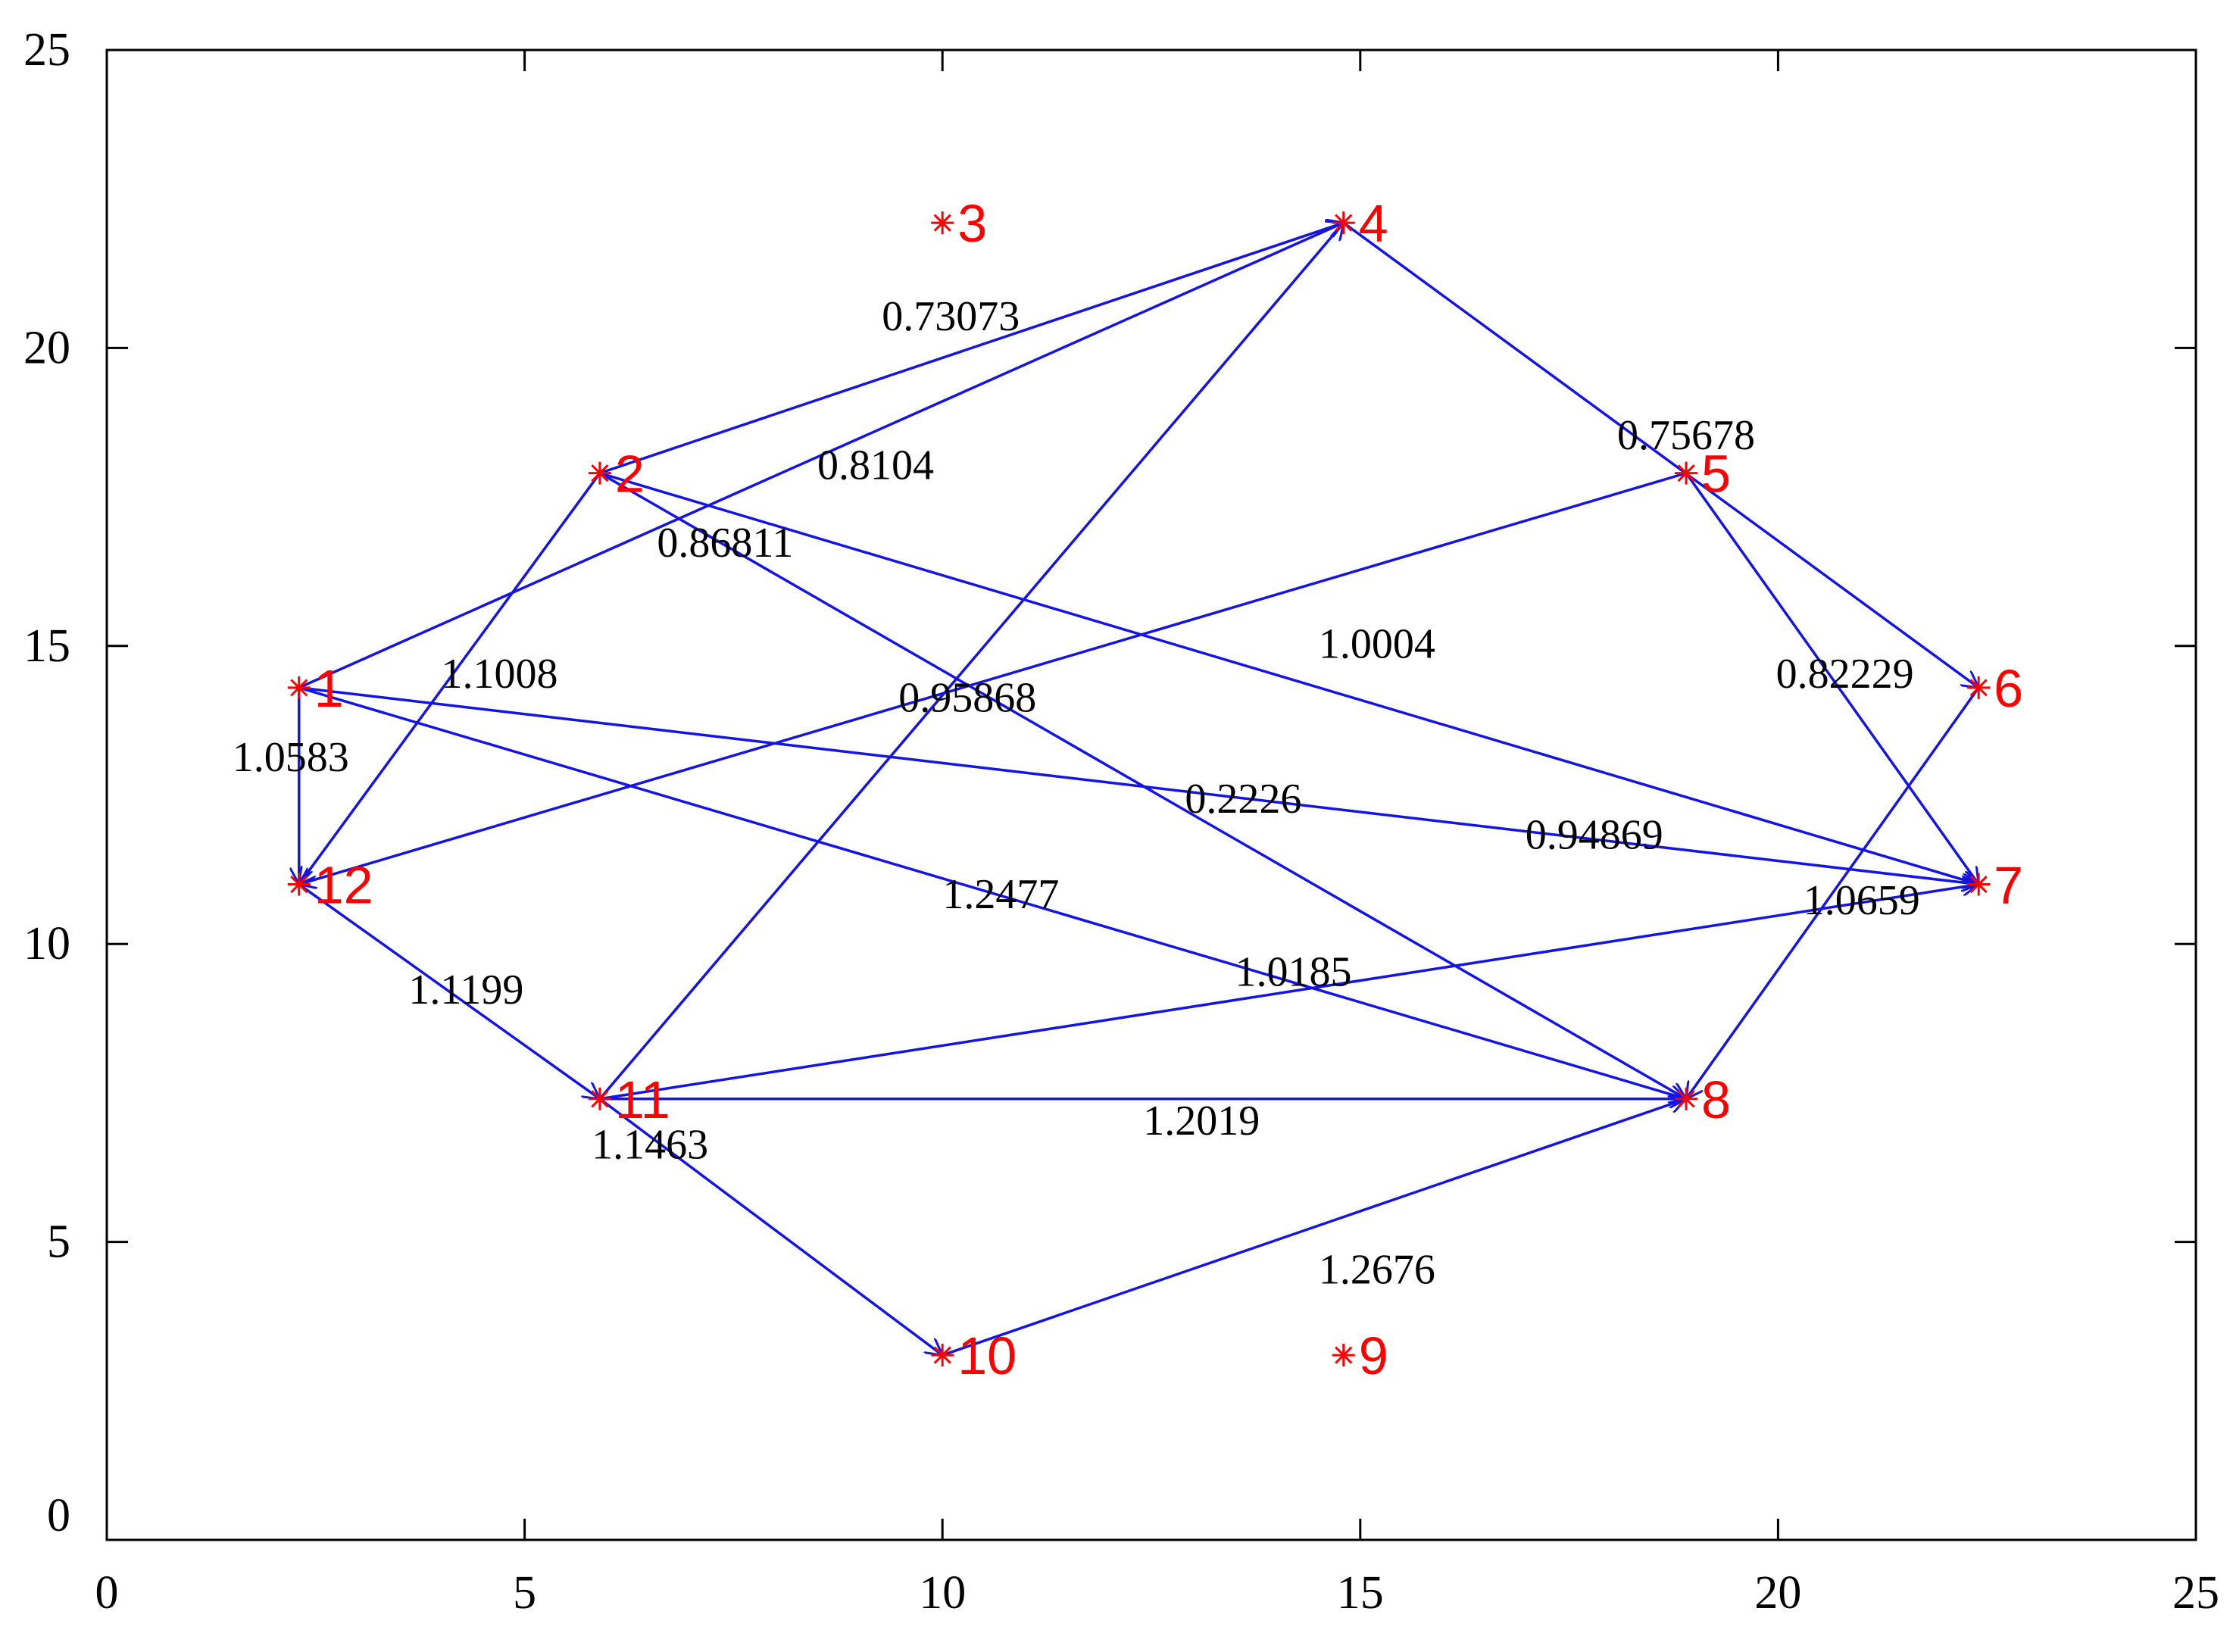 The width and height of the screenshot is (2233, 1652). Describe the element at coordinates (1201, 1121) in the screenshot. I see `edge-weight-label: 1.2019` at that location.